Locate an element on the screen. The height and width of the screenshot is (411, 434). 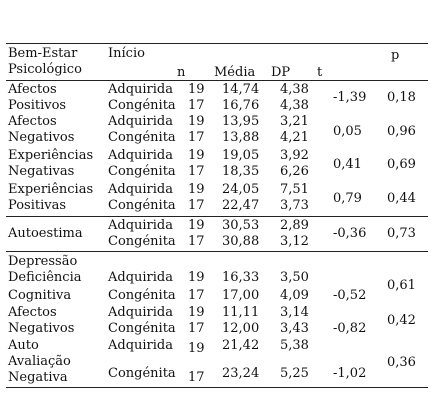
row-mean: 16,33 is located at coordinates (241, 277).